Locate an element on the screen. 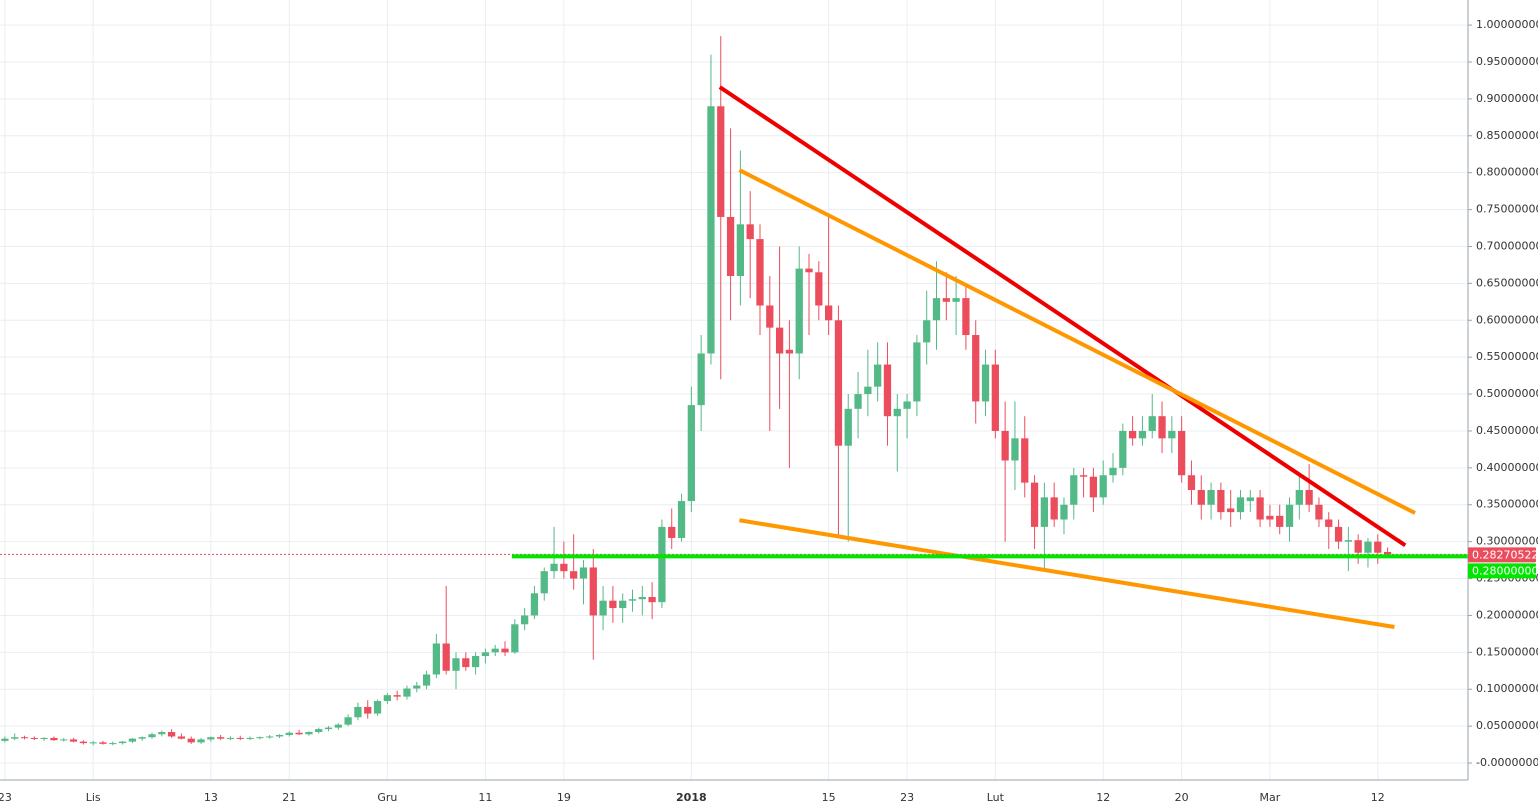 The image size is (1538, 805). price-tag is located at coordinates (1502, 571).